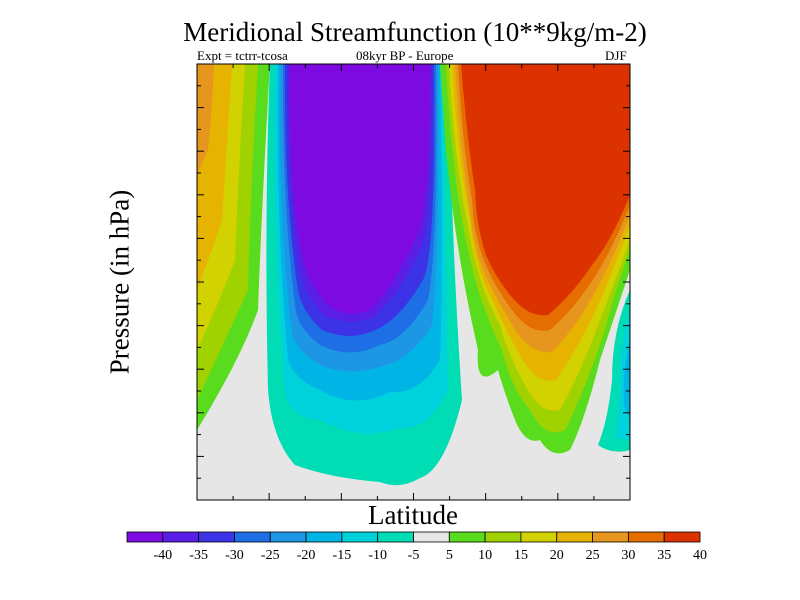 This screenshot has height=600, width=800. What do you see at coordinates (415, 32) in the screenshot?
I see `chart-title: Meridional Streamfunction (10**9kg/m-2)` at bounding box center [415, 32].